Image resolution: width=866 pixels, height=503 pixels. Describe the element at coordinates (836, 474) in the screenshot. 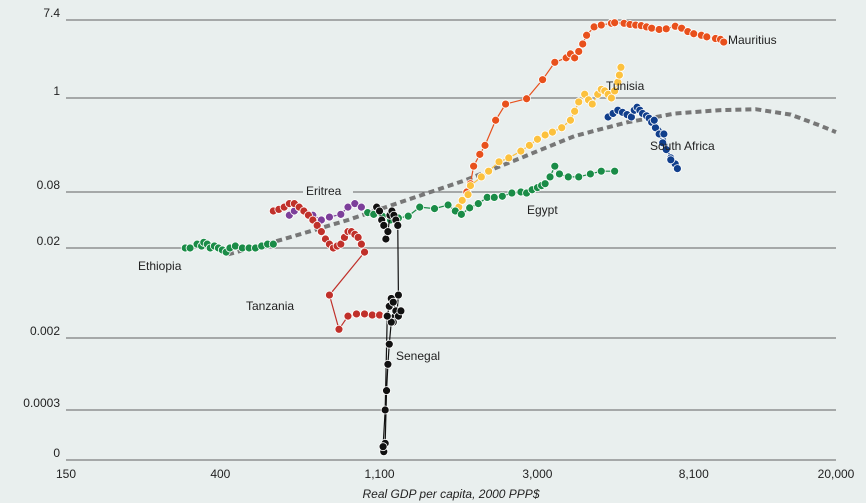

I see `x-tick-label: 20,000` at that location.